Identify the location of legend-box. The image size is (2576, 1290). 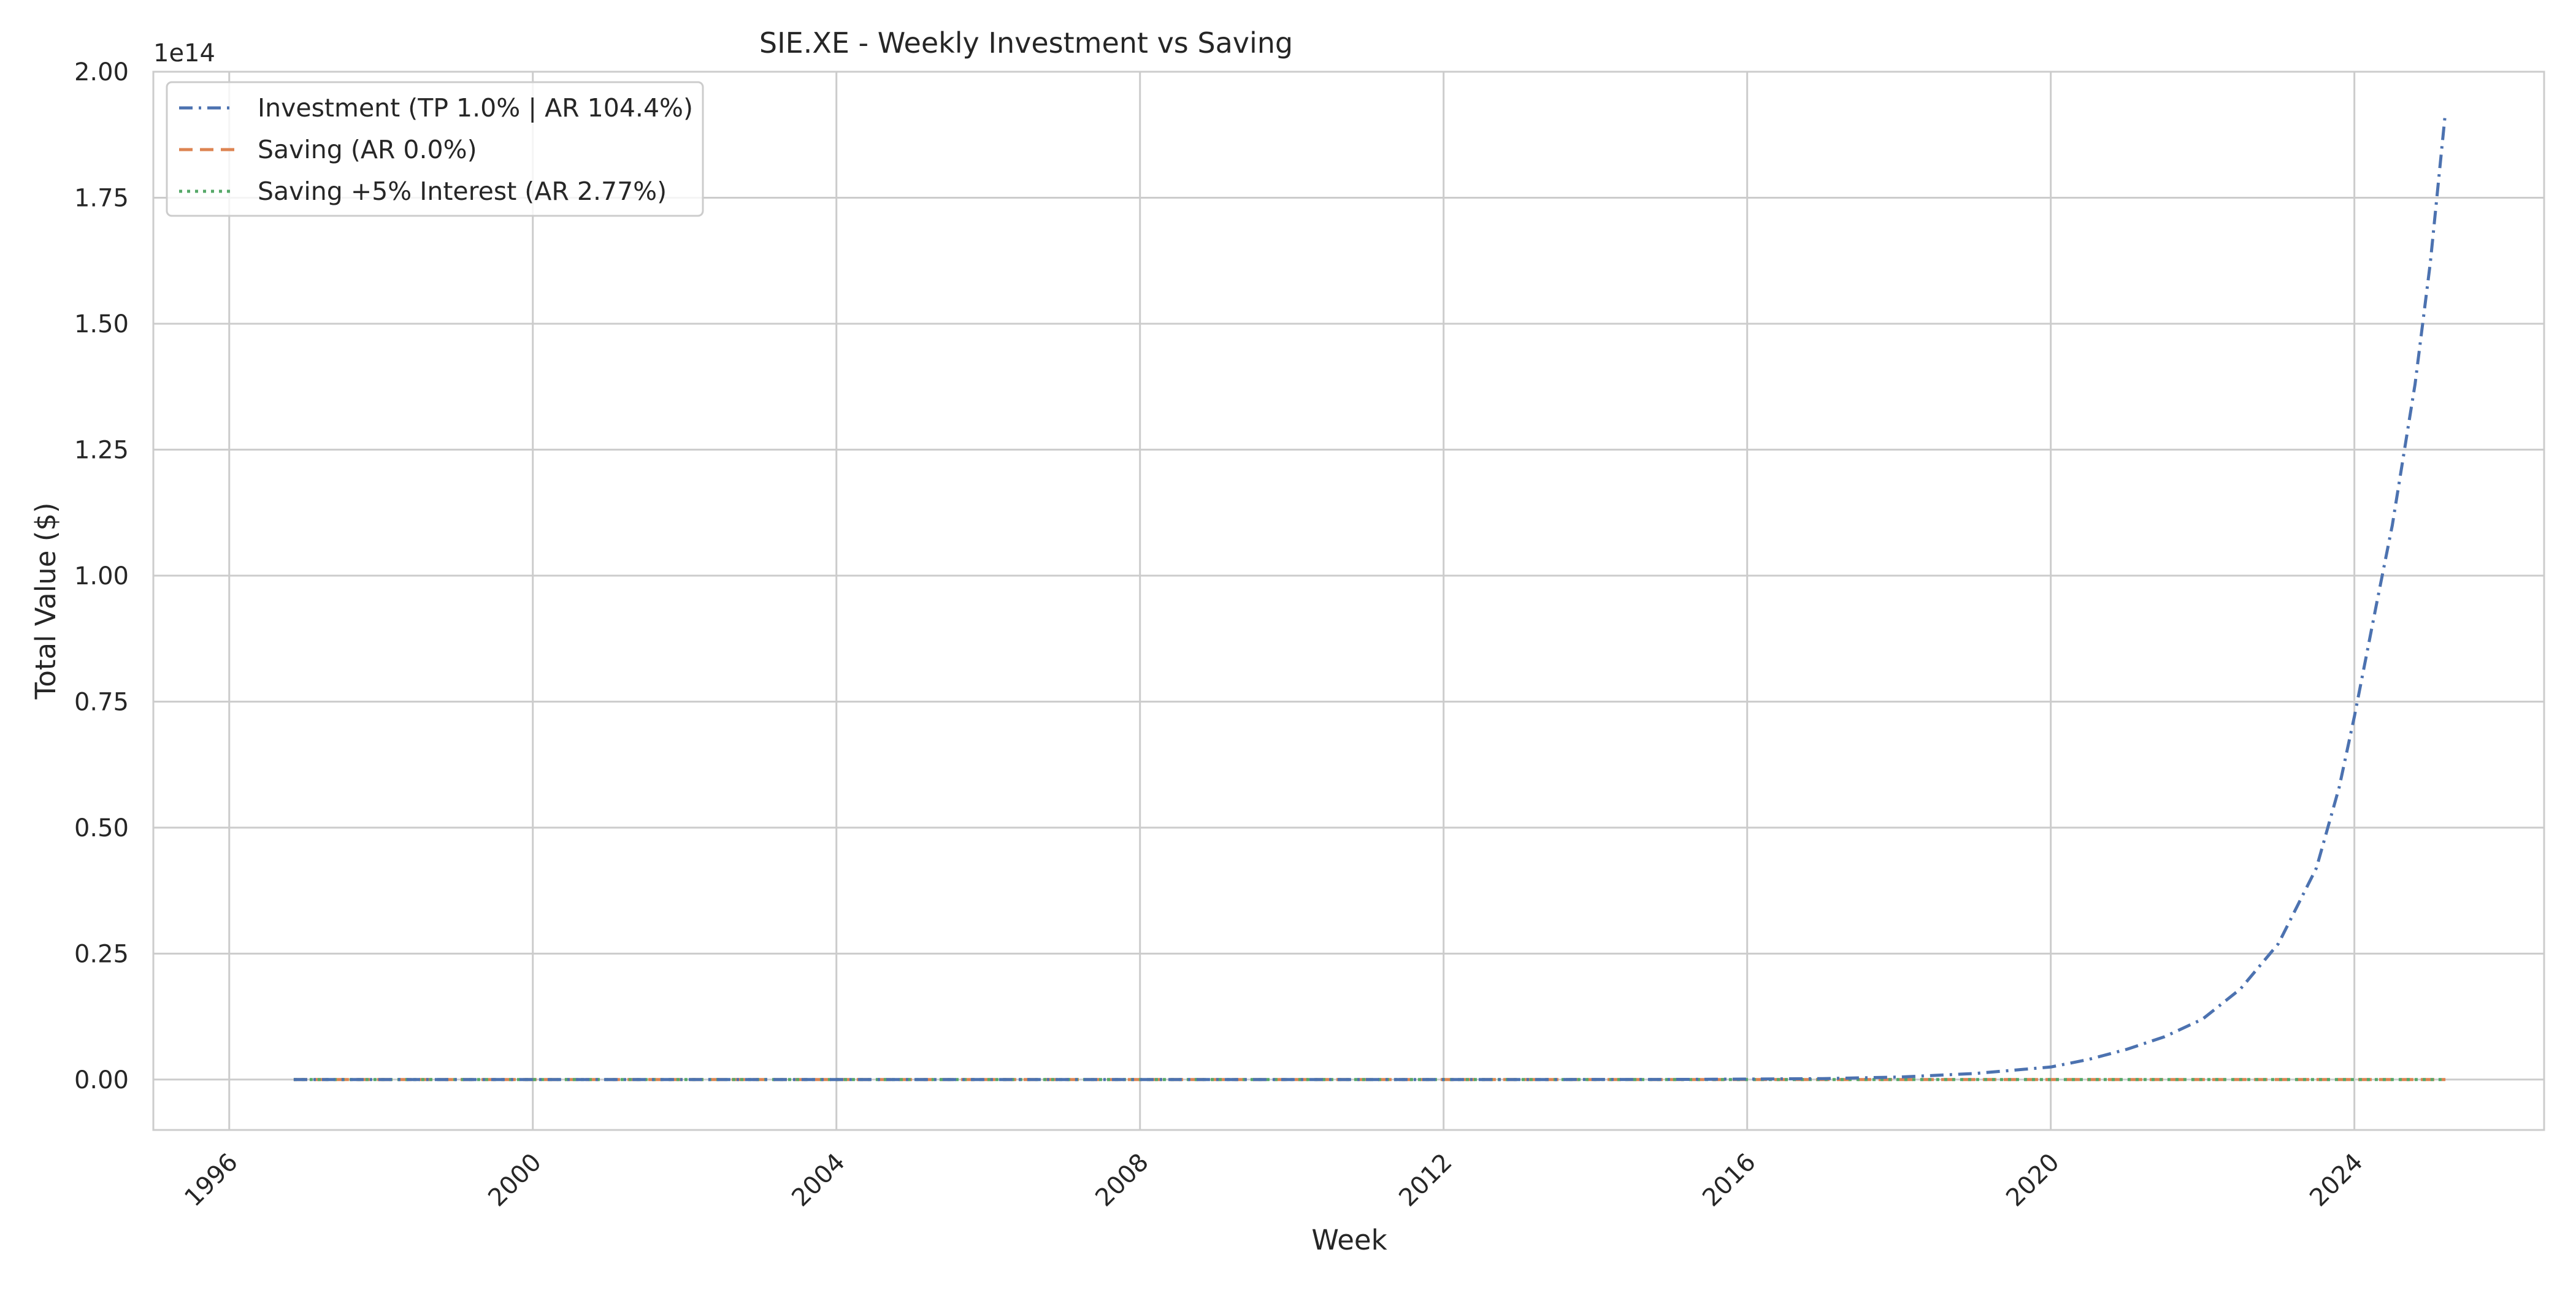
(435, 149).